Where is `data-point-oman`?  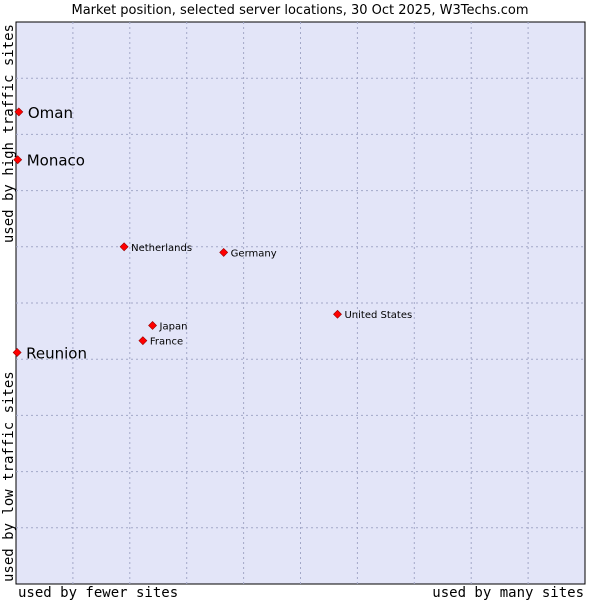 data-point-oman is located at coordinates (19, 112).